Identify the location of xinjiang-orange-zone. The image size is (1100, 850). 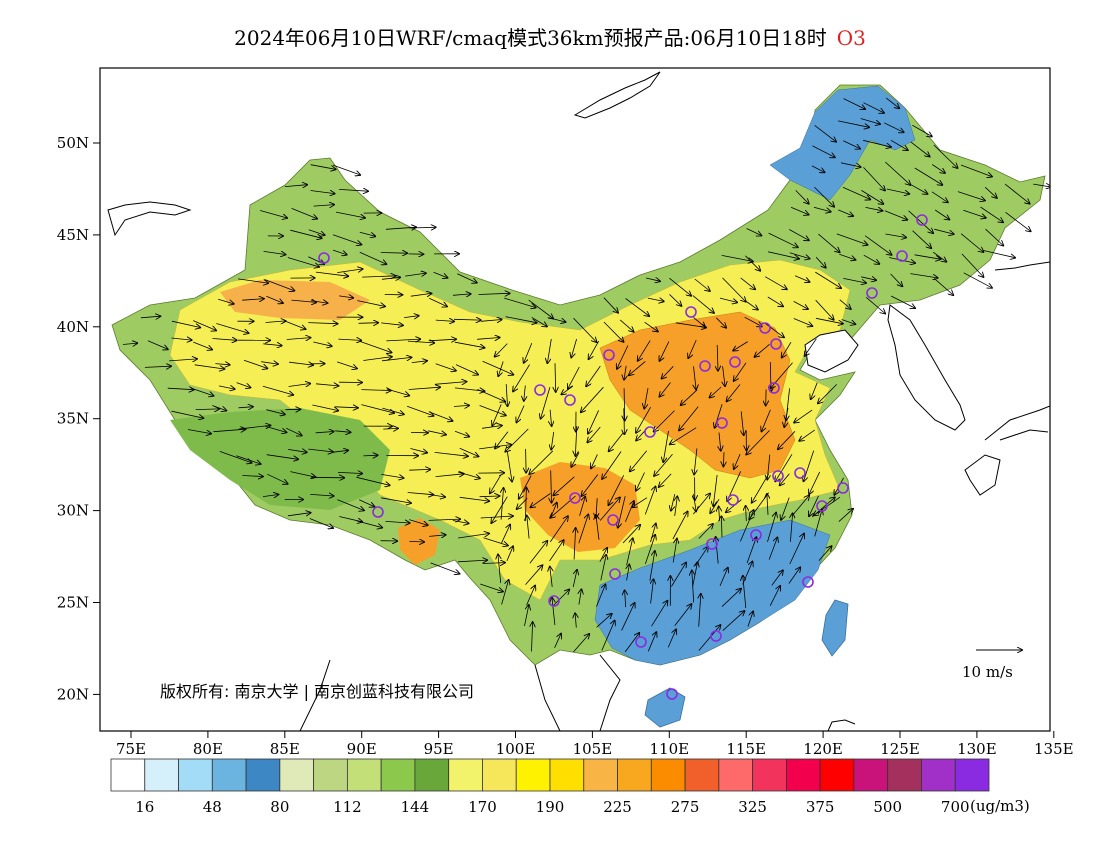
(295, 300).